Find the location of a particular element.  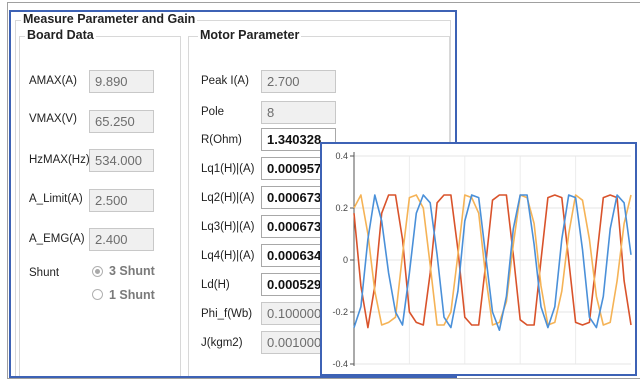

lq2-label: Lq2(H)|(A) is located at coordinates (228, 198).